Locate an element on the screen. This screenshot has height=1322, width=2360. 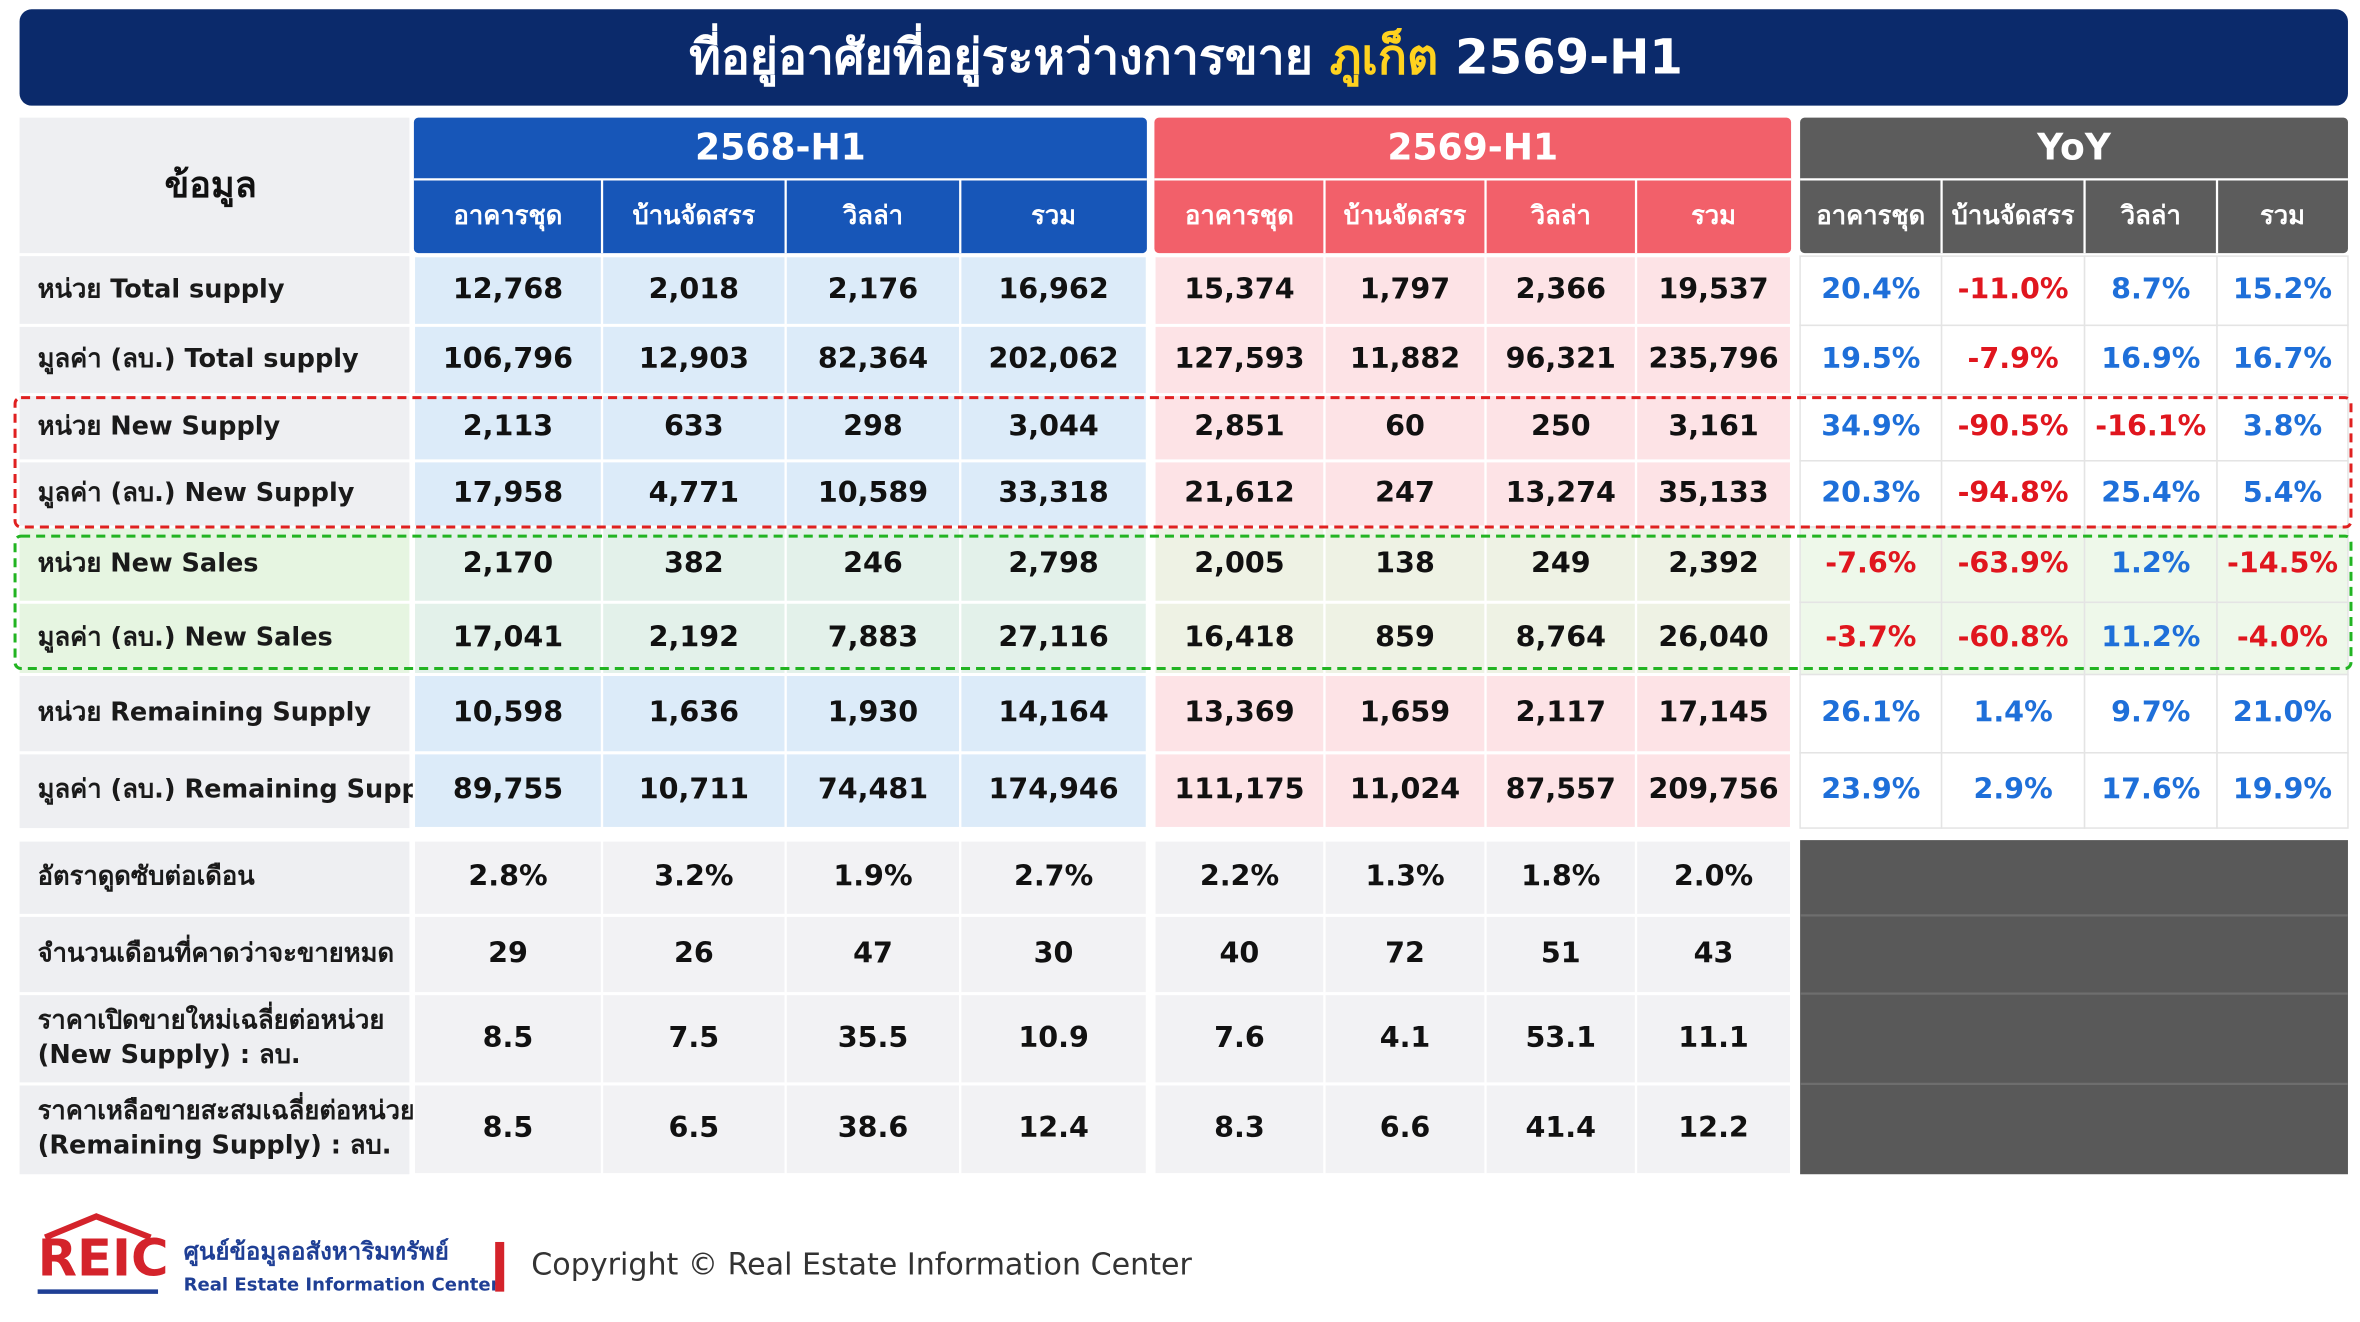
cell-value: 633 is located at coordinates (694, 426).